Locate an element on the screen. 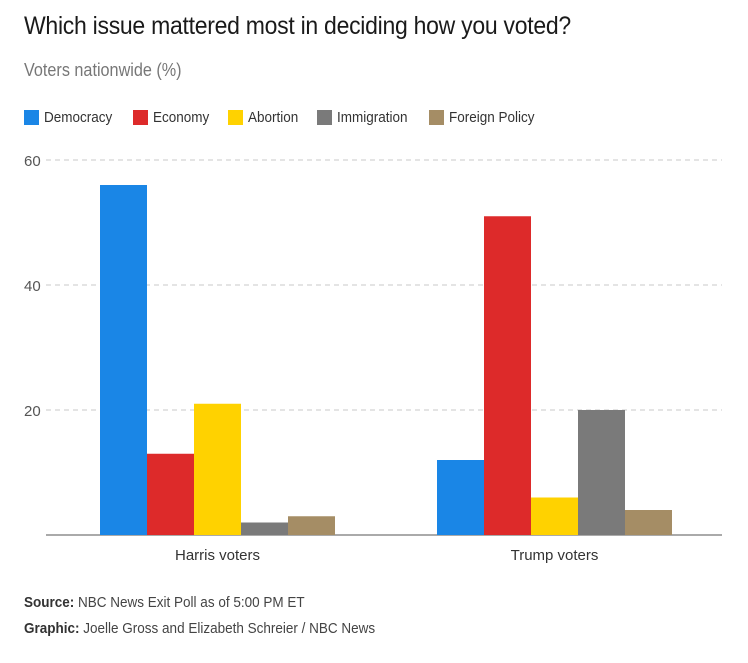  legend-swatch-economy is located at coordinates (140, 117).